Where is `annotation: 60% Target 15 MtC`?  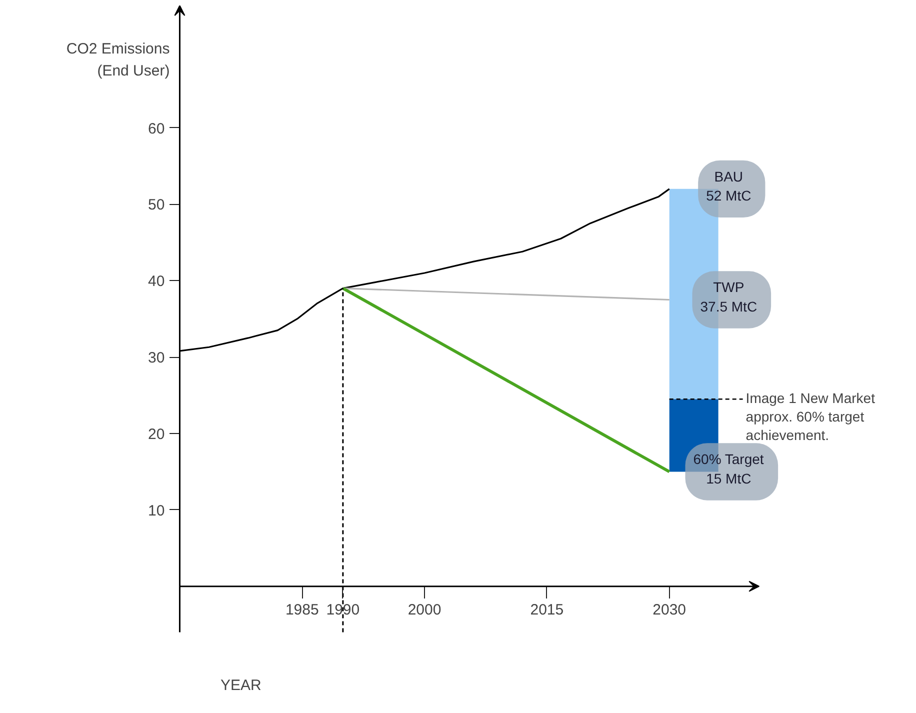 annotation: 60% Target 15 MtC is located at coordinates (728, 468).